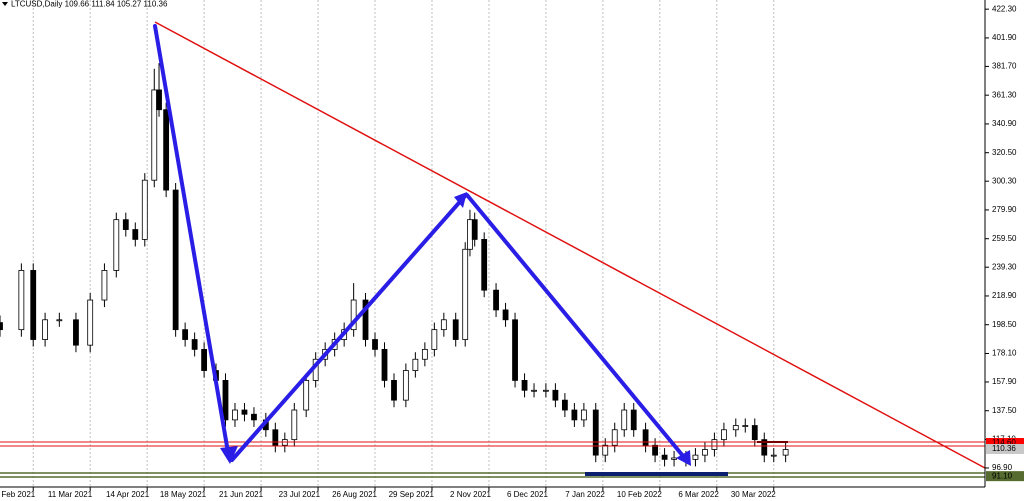  I want to click on y-tick-label: 198.50, so click(1004, 324).